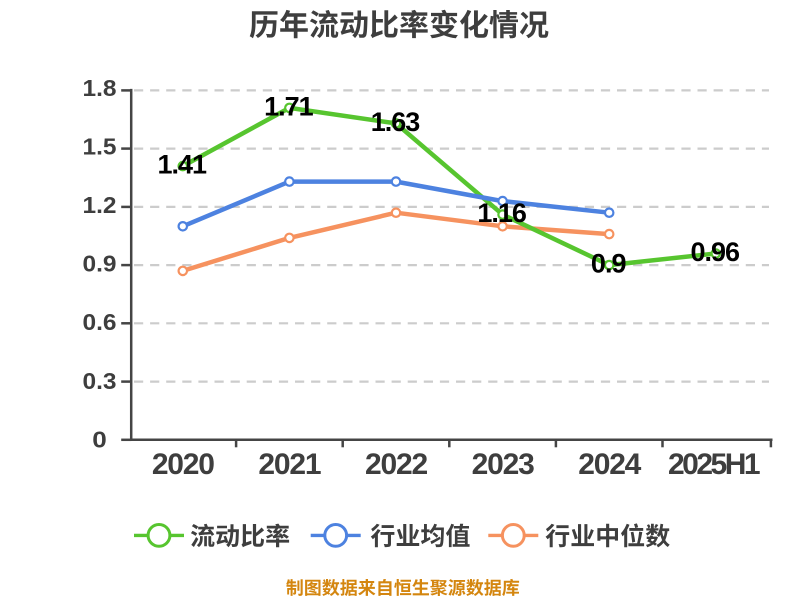 The height and width of the screenshot is (600, 800). I want to click on svg-text: 1.8, so click(100, 88).